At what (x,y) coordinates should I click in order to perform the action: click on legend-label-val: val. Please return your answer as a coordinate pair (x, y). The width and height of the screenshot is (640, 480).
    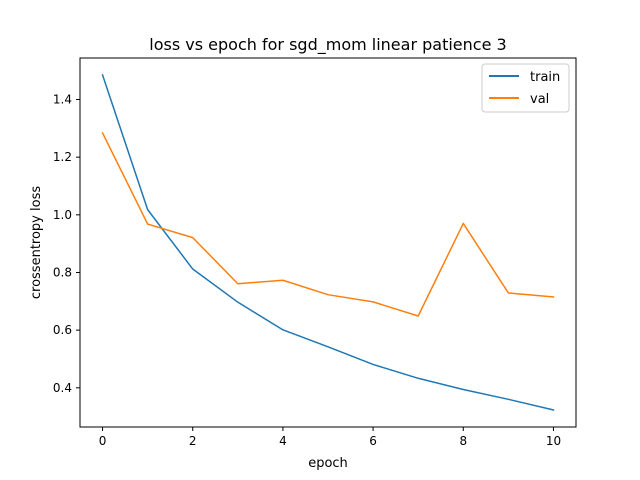
    Looking at the image, I should click on (539, 99).